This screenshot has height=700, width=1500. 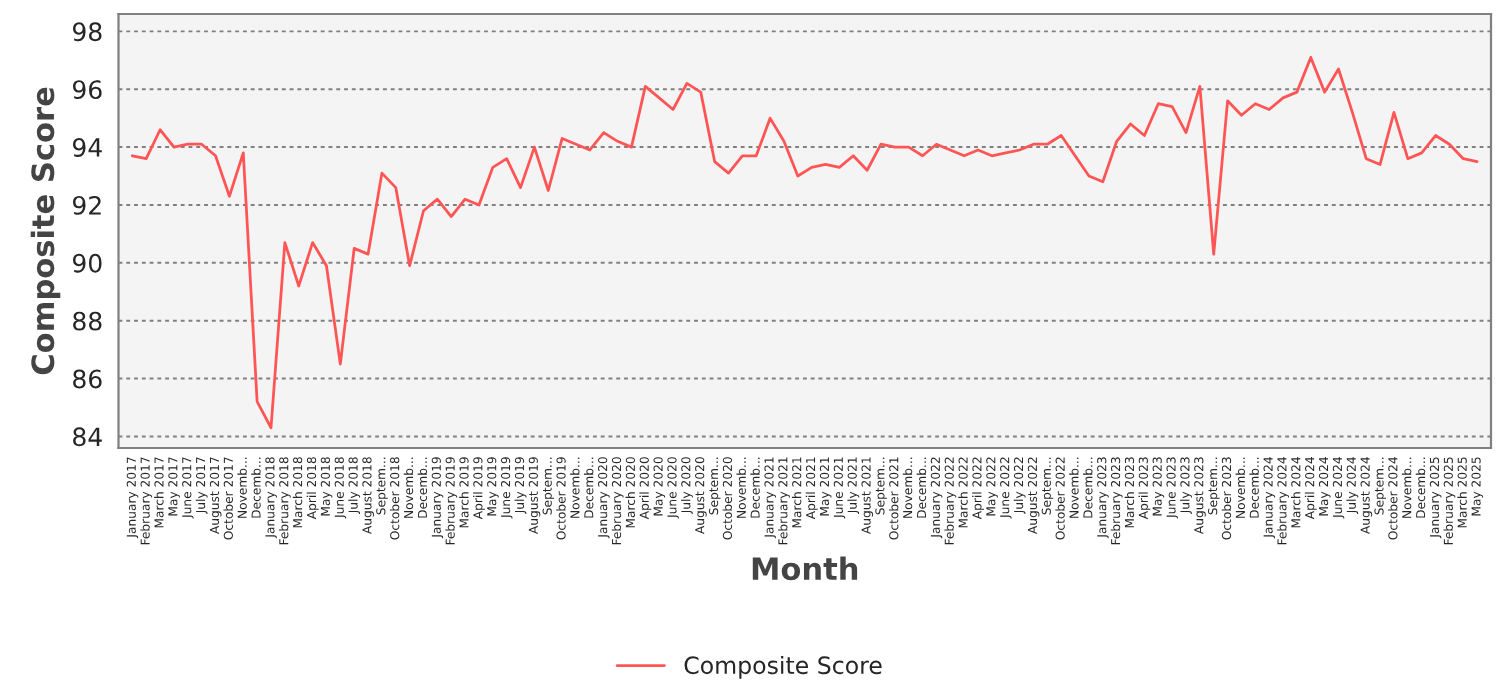 What do you see at coordinates (87, 379) in the screenshot?
I see `y-tick-label: 86` at bounding box center [87, 379].